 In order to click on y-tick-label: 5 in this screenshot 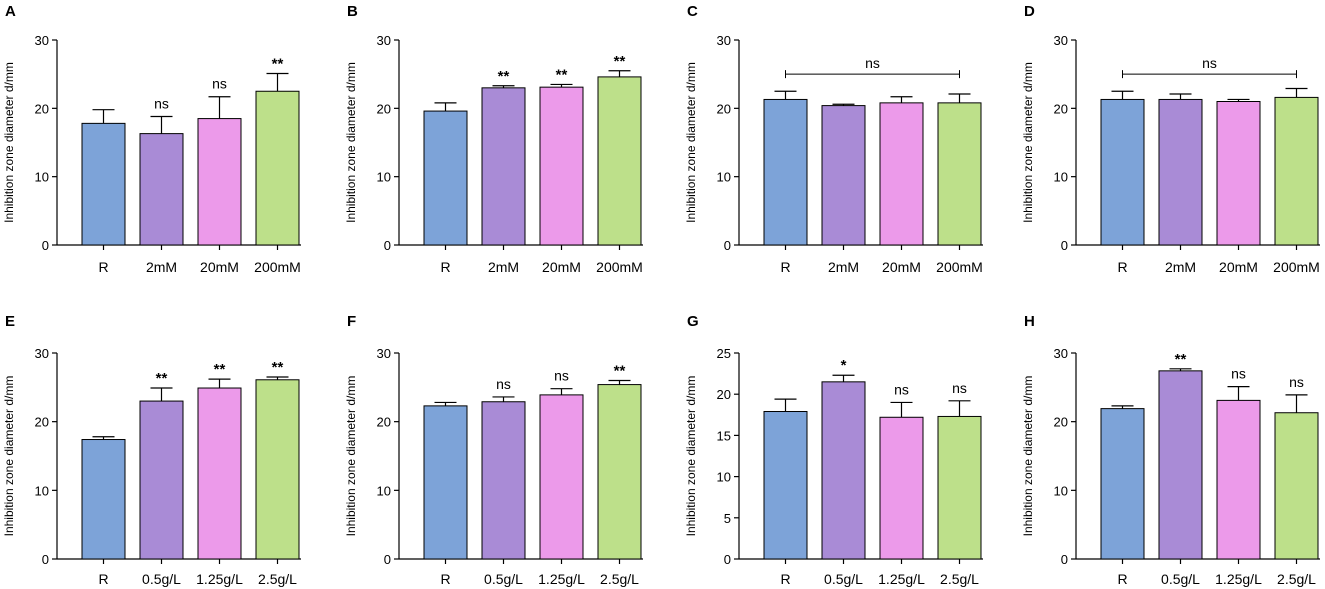, I will do `click(727, 518)`.